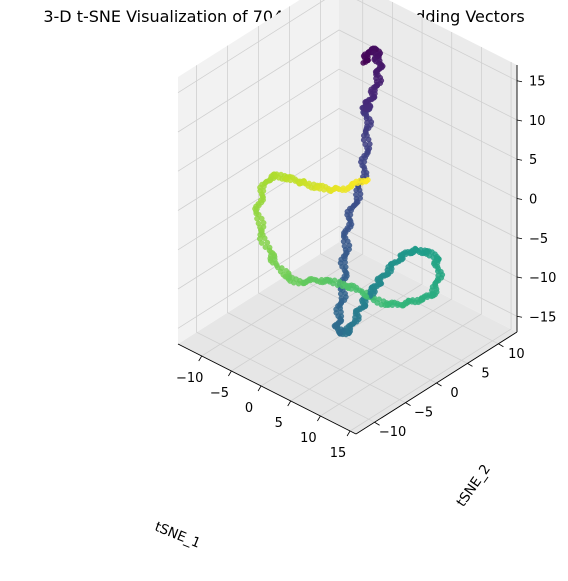  What do you see at coordinates (189, 378) in the screenshot?
I see `x-tick-label: −10` at bounding box center [189, 378].